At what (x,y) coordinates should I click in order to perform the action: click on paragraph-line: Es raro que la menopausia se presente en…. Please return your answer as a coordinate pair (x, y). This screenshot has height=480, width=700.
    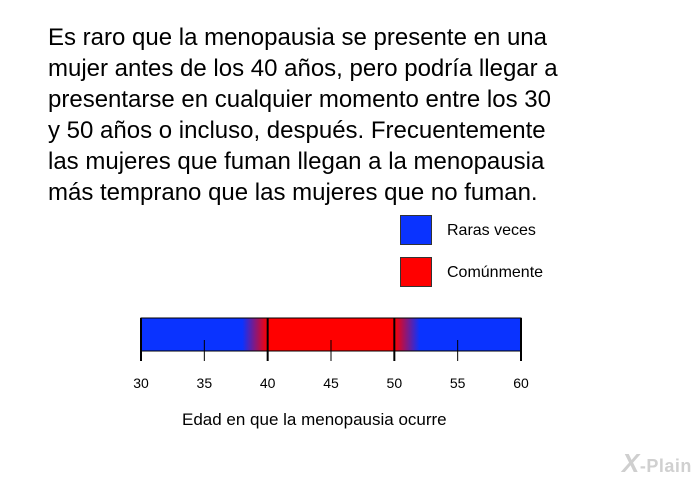
    Looking at the image, I should click on (297, 37).